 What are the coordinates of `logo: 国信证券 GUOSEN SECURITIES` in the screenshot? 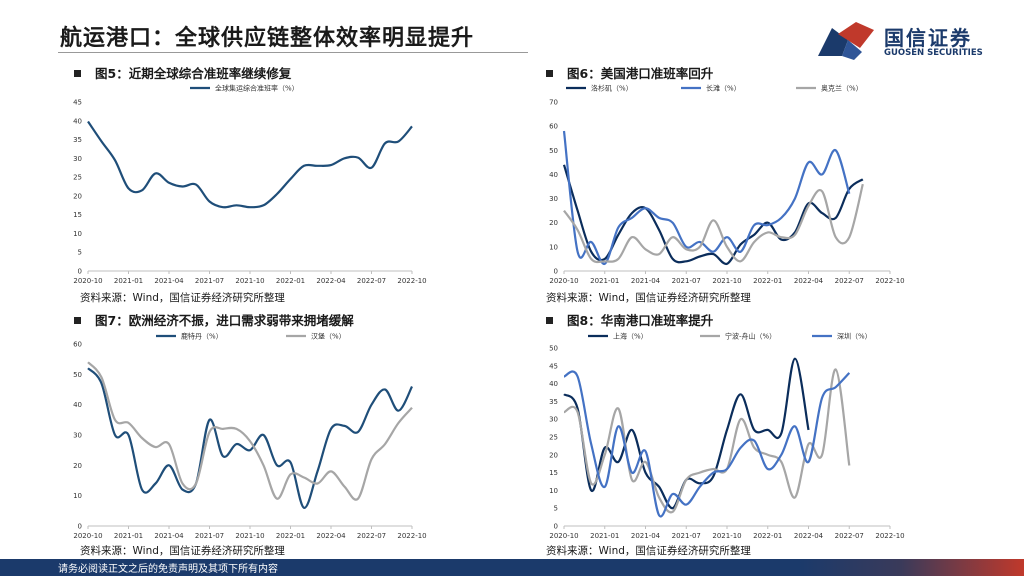 It's located at (912, 42).